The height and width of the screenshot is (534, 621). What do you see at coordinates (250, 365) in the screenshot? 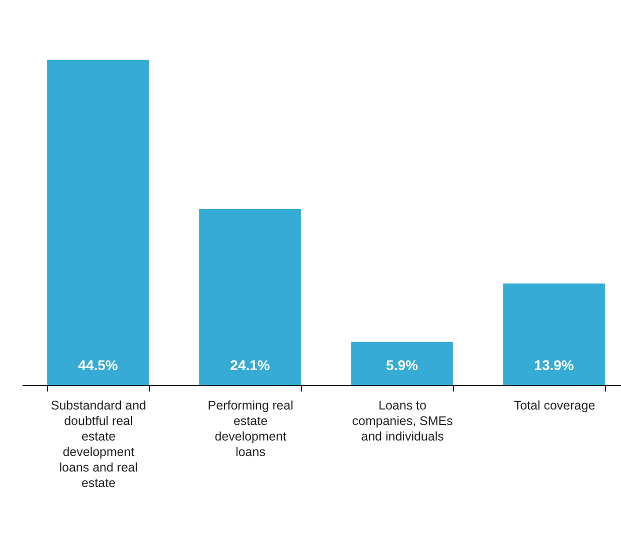
I see `data-label: 24.1%` at bounding box center [250, 365].